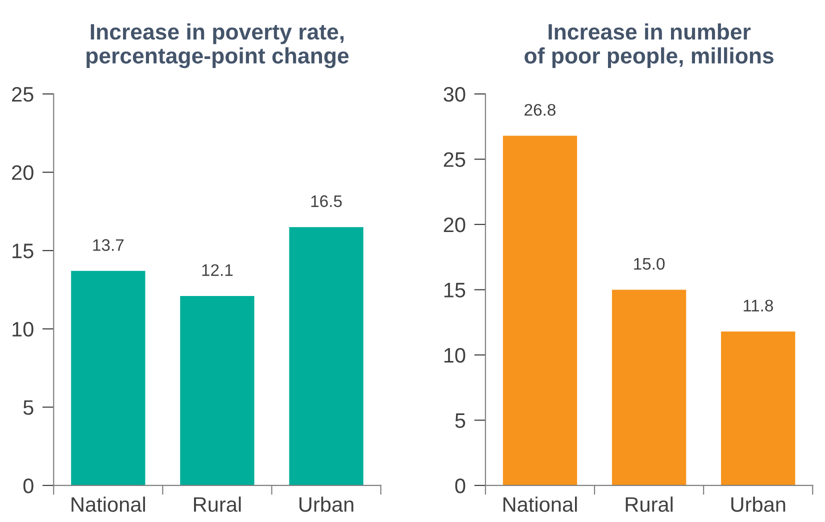 The width and height of the screenshot is (825, 522). What do you see at coordinates (217, 45) in the screenshot?
I see `chart-title: Increase in poverty rate, percentage-point change` at bounding box center [217, 45].